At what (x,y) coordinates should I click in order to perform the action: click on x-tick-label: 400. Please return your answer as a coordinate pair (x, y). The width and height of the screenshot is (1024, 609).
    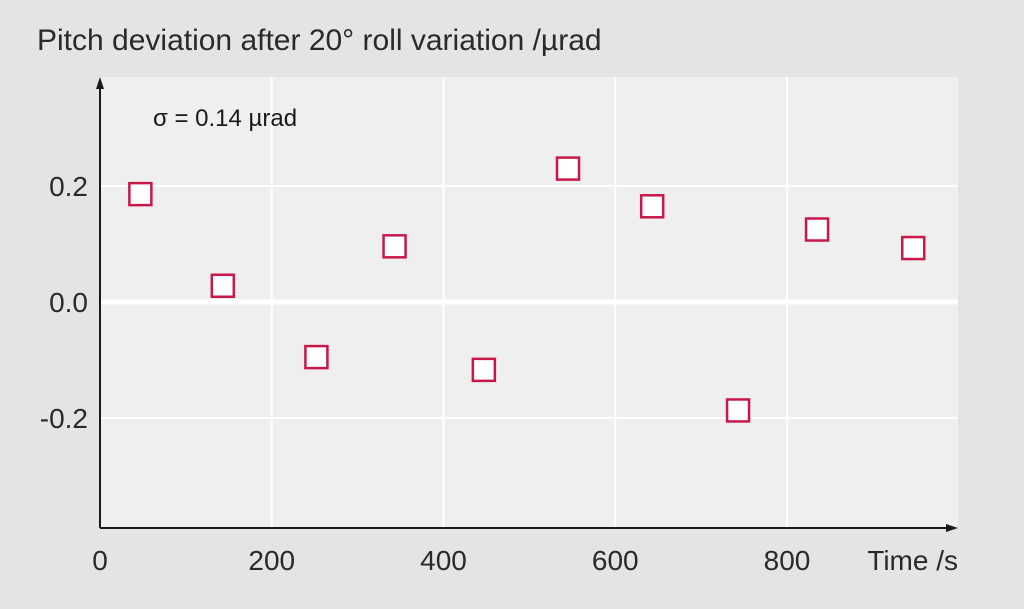
    Looking at the image, I should click on (443, 560).